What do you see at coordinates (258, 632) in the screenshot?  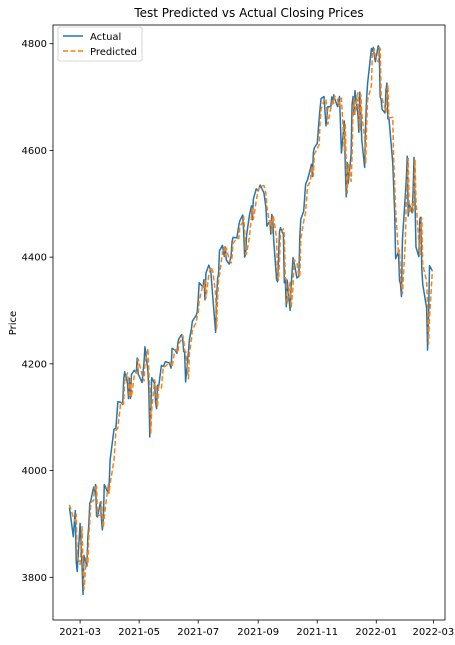 I see `x-tick-label: 2021-09` at bounding box center [258, 632].